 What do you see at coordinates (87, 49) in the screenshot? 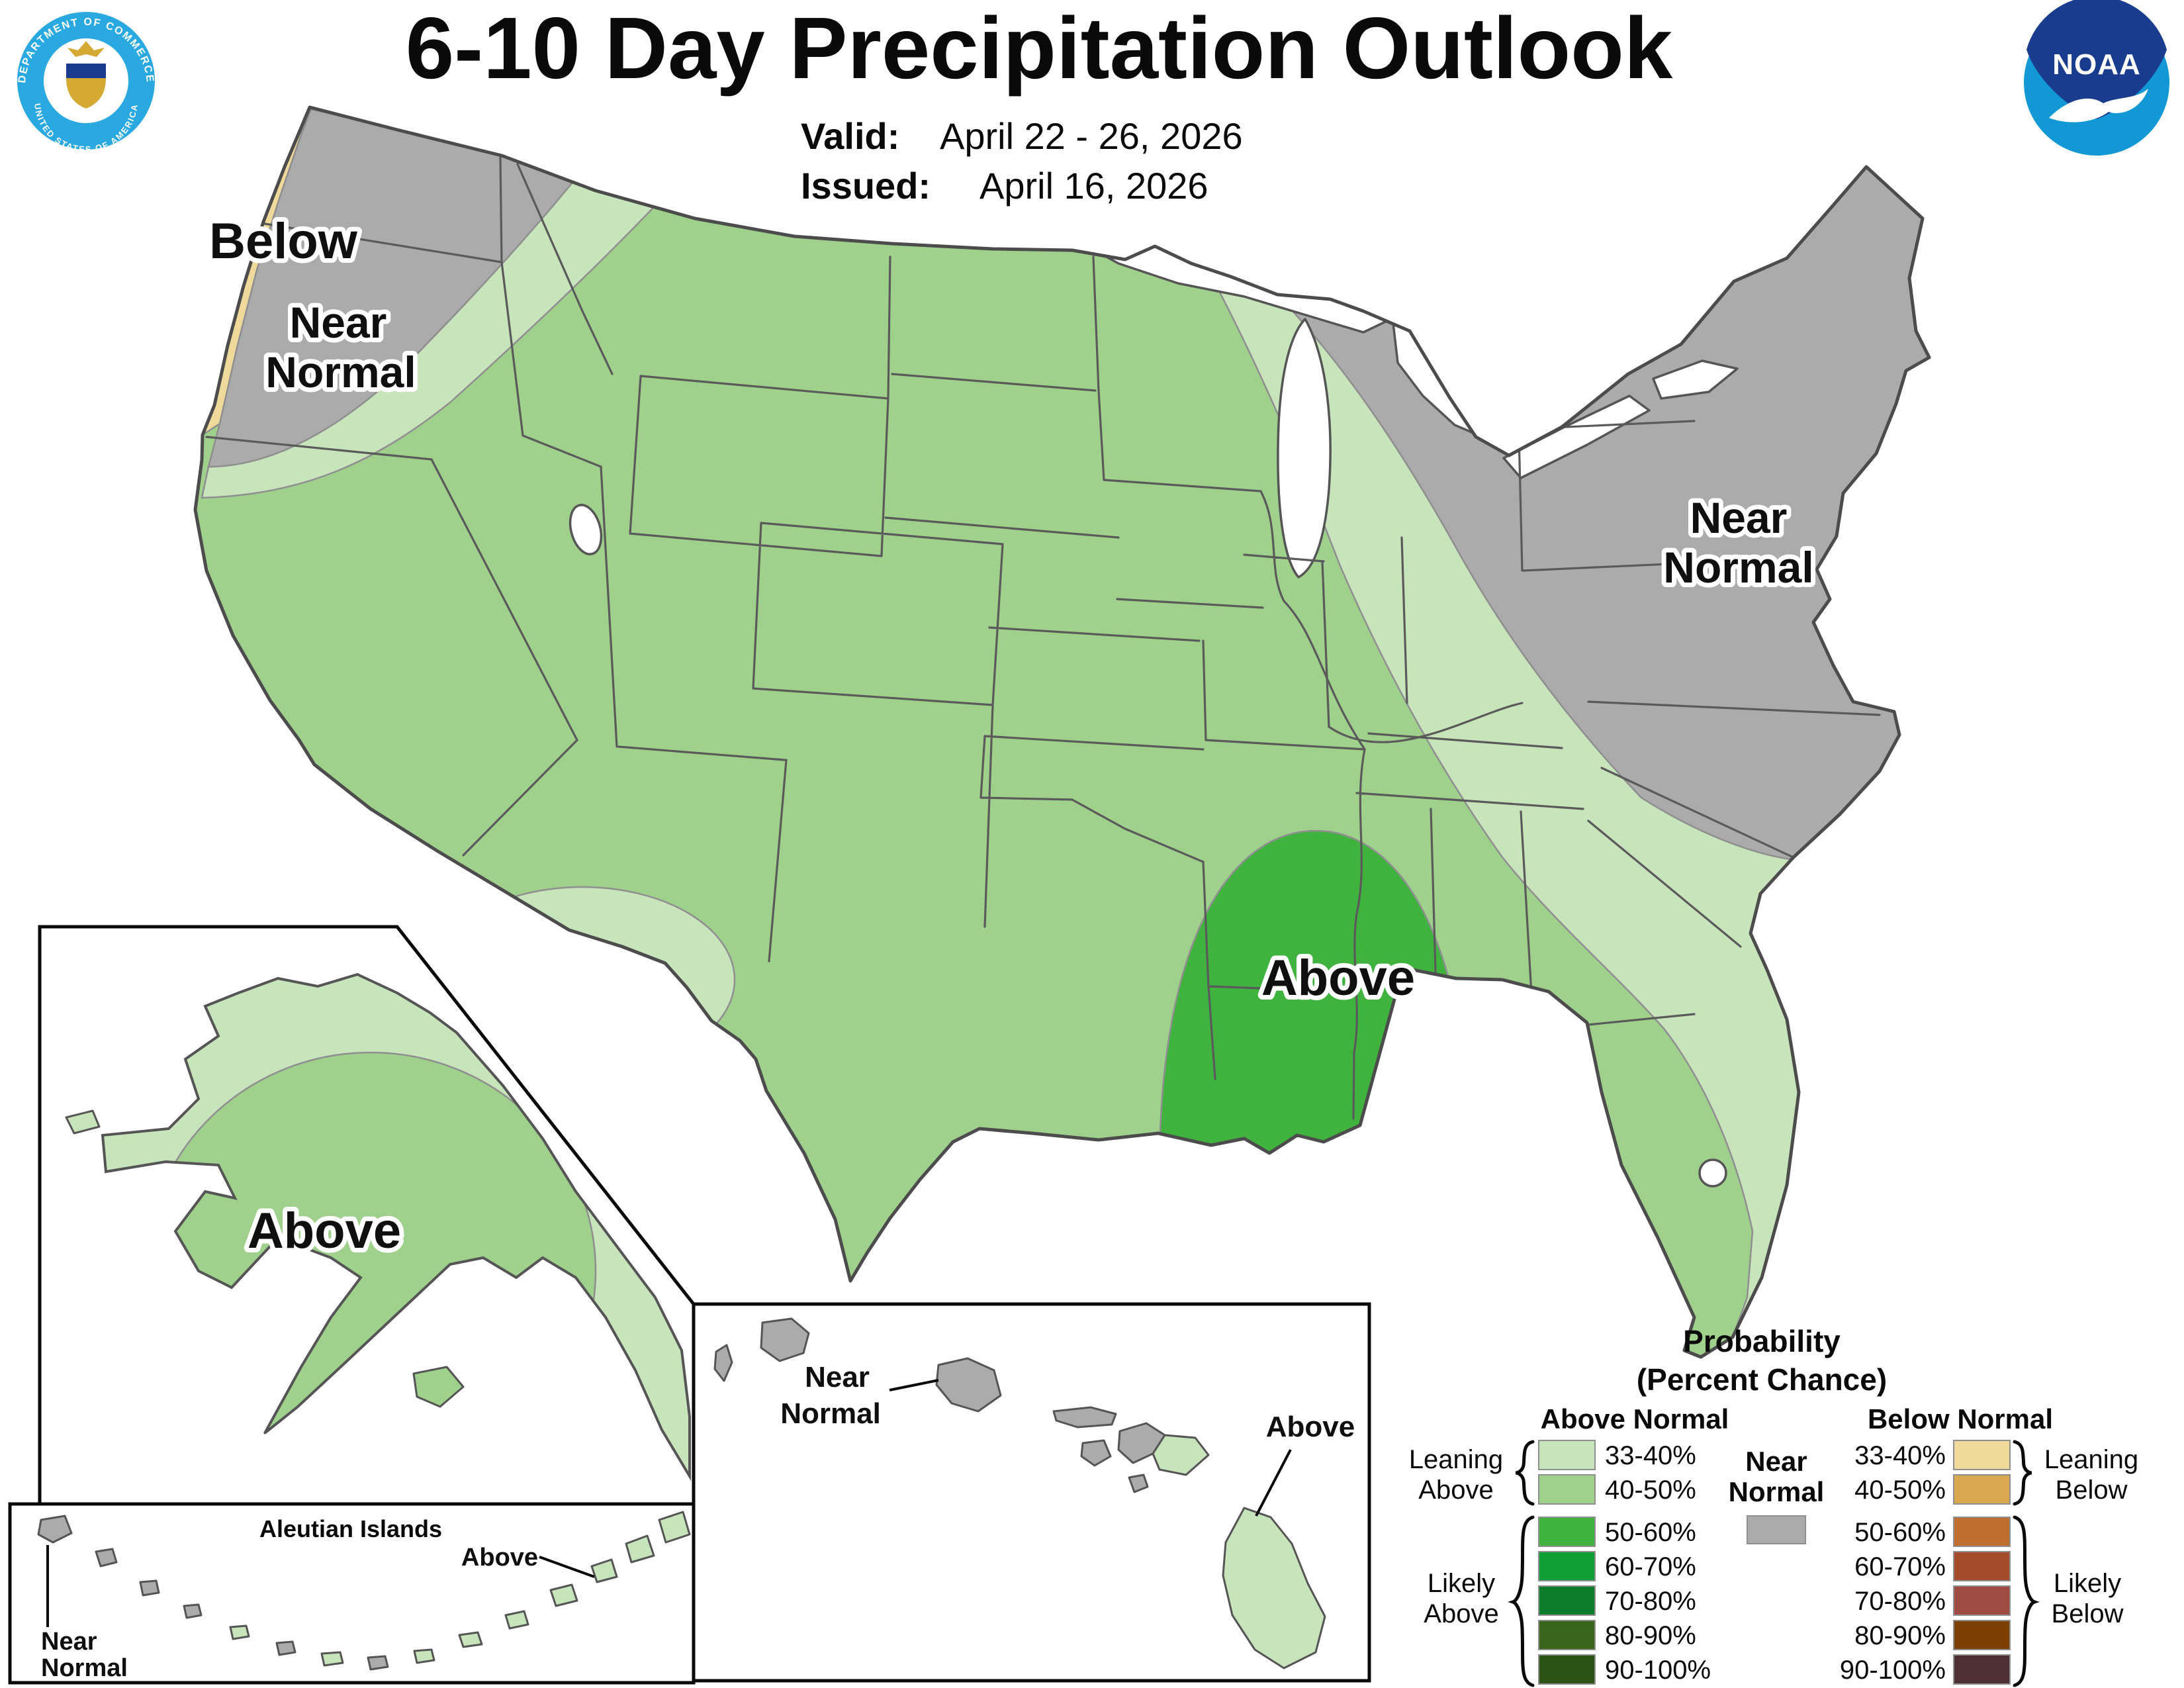
I see `doc-seal-eagle` at bounding box center [87, 49].